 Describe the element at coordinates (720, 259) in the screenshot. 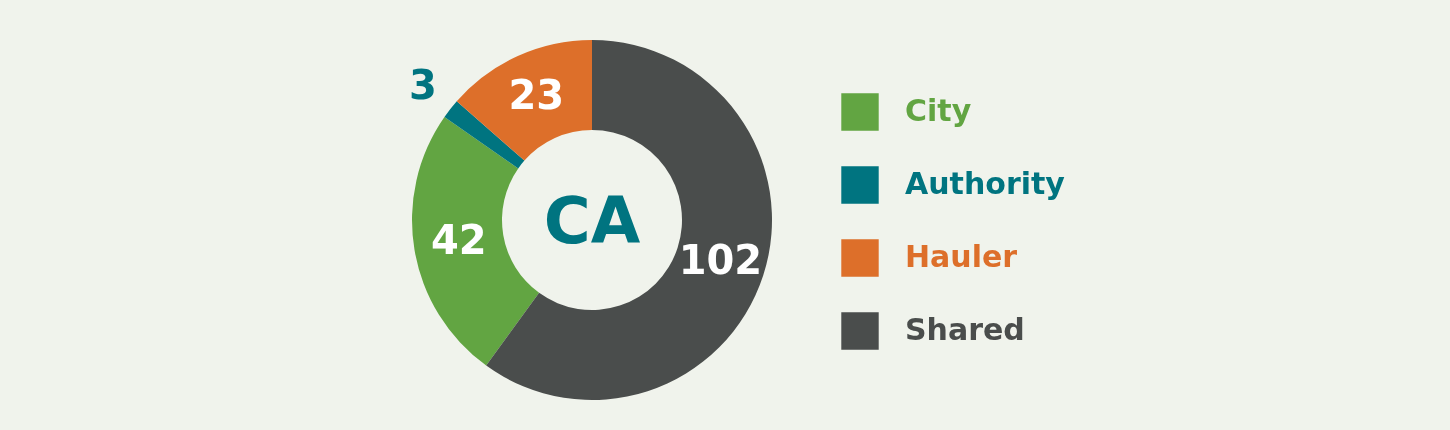

I see `data-label: 102` at that location.